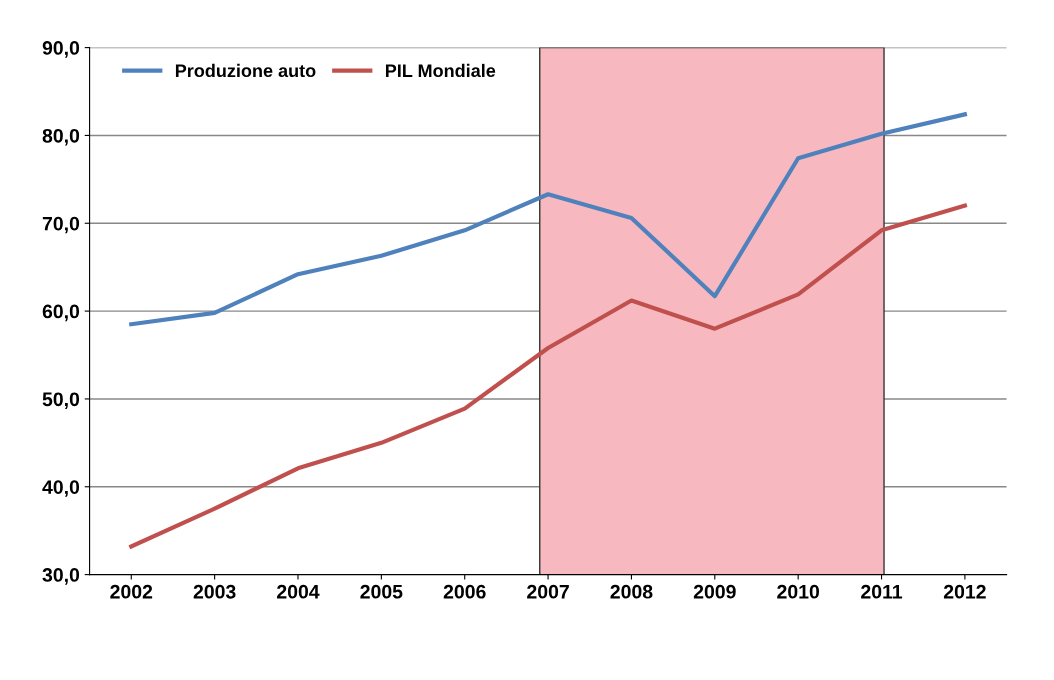 This screenshot has width=1054, height=680. Describe the element at coordinates (245, 70) in the screenshot. I see `legend-label: Produzione auto` at that location.